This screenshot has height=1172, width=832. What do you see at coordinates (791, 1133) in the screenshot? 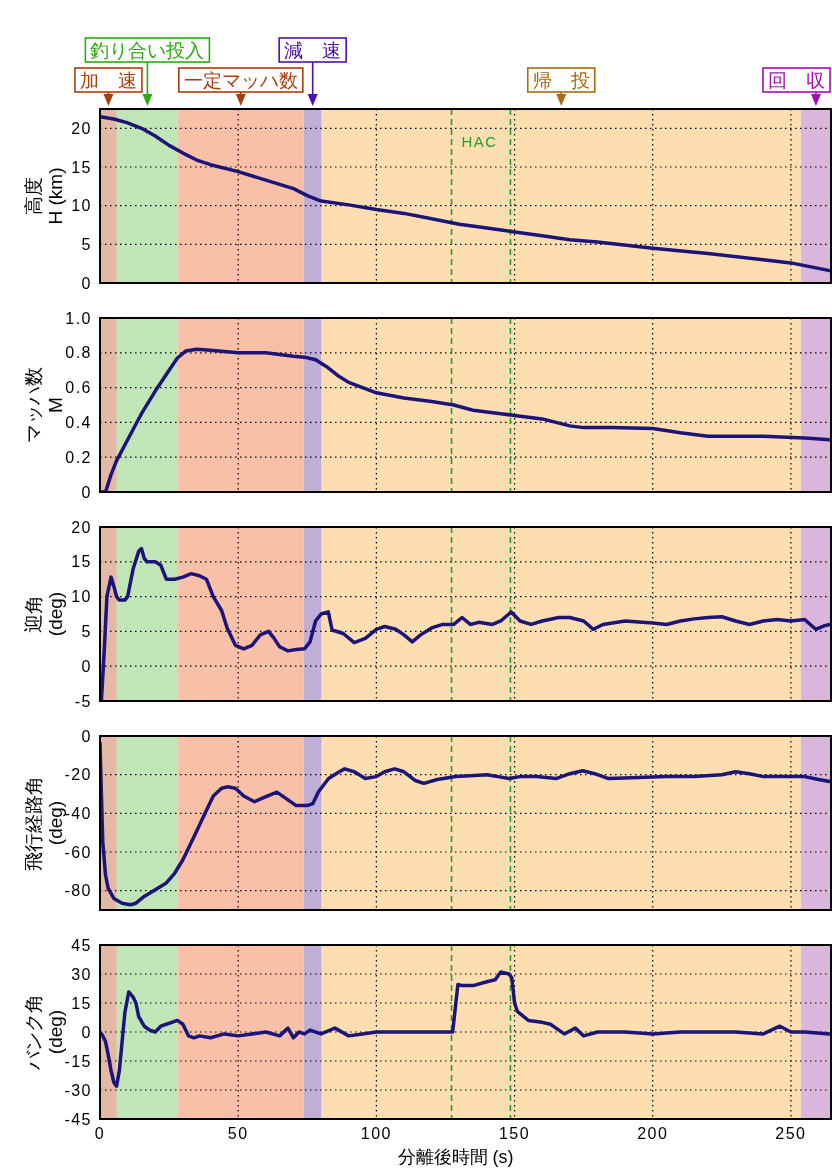
I see `x-tick-label: 250` at bounding box center [791, 1133].